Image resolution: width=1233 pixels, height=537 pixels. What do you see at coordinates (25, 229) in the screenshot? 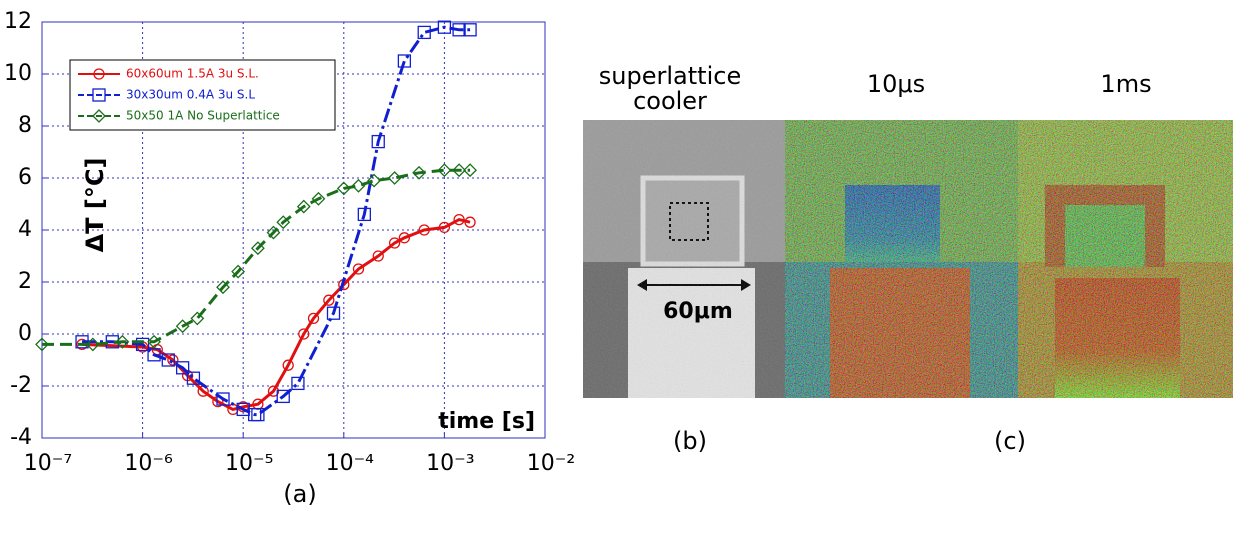
I see `y-tick-label: 4` at bounding box center [25, 229].